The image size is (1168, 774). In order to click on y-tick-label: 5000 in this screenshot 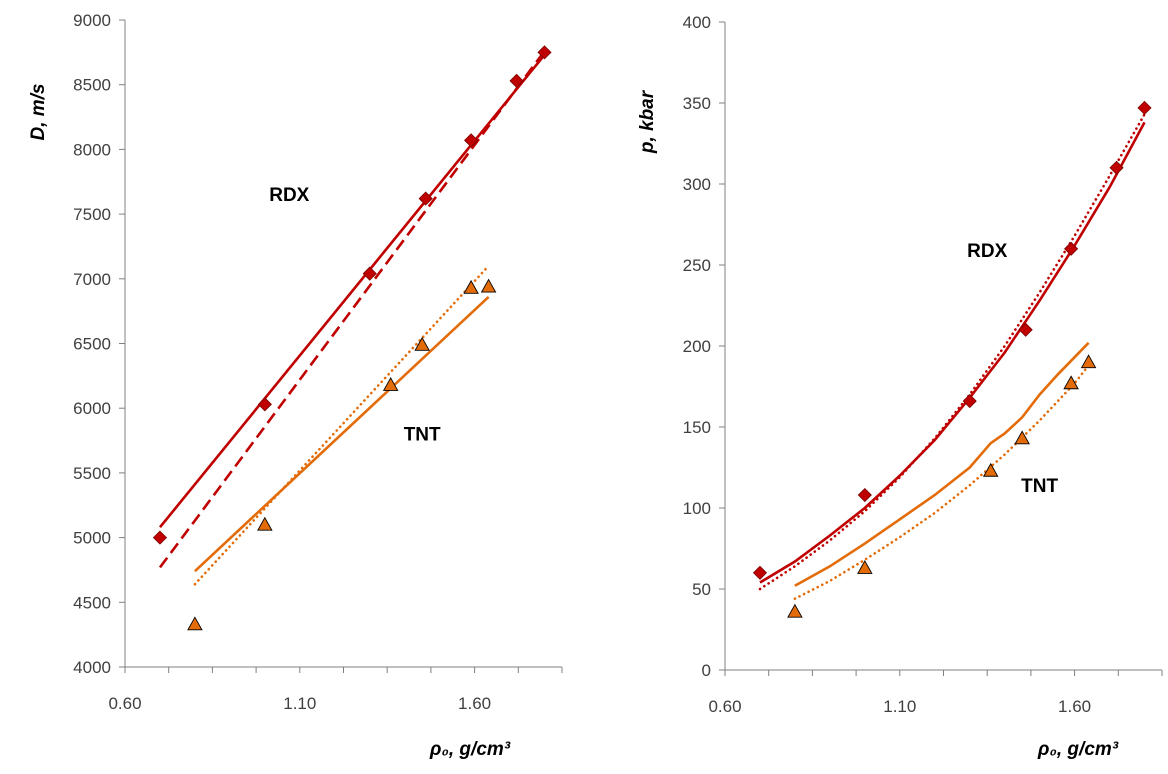, I will do `click(92, 538)`.